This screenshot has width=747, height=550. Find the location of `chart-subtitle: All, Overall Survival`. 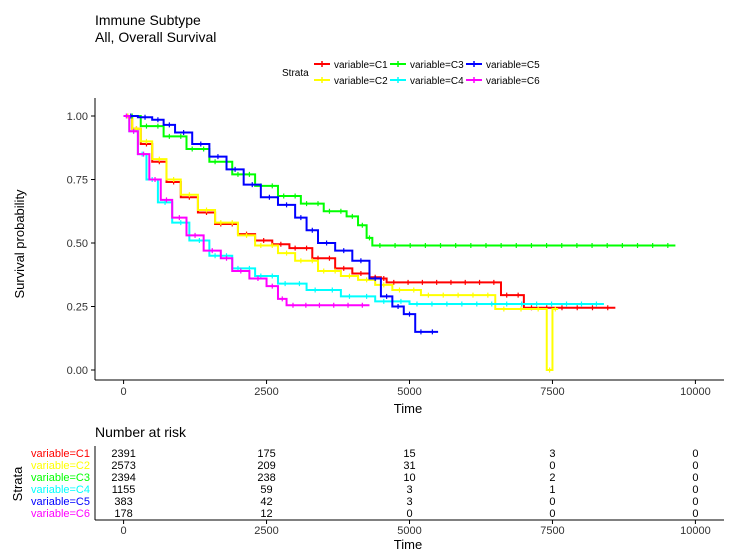

chart-subtitle: All, Overall Survival is located at coordinates (155, 37).